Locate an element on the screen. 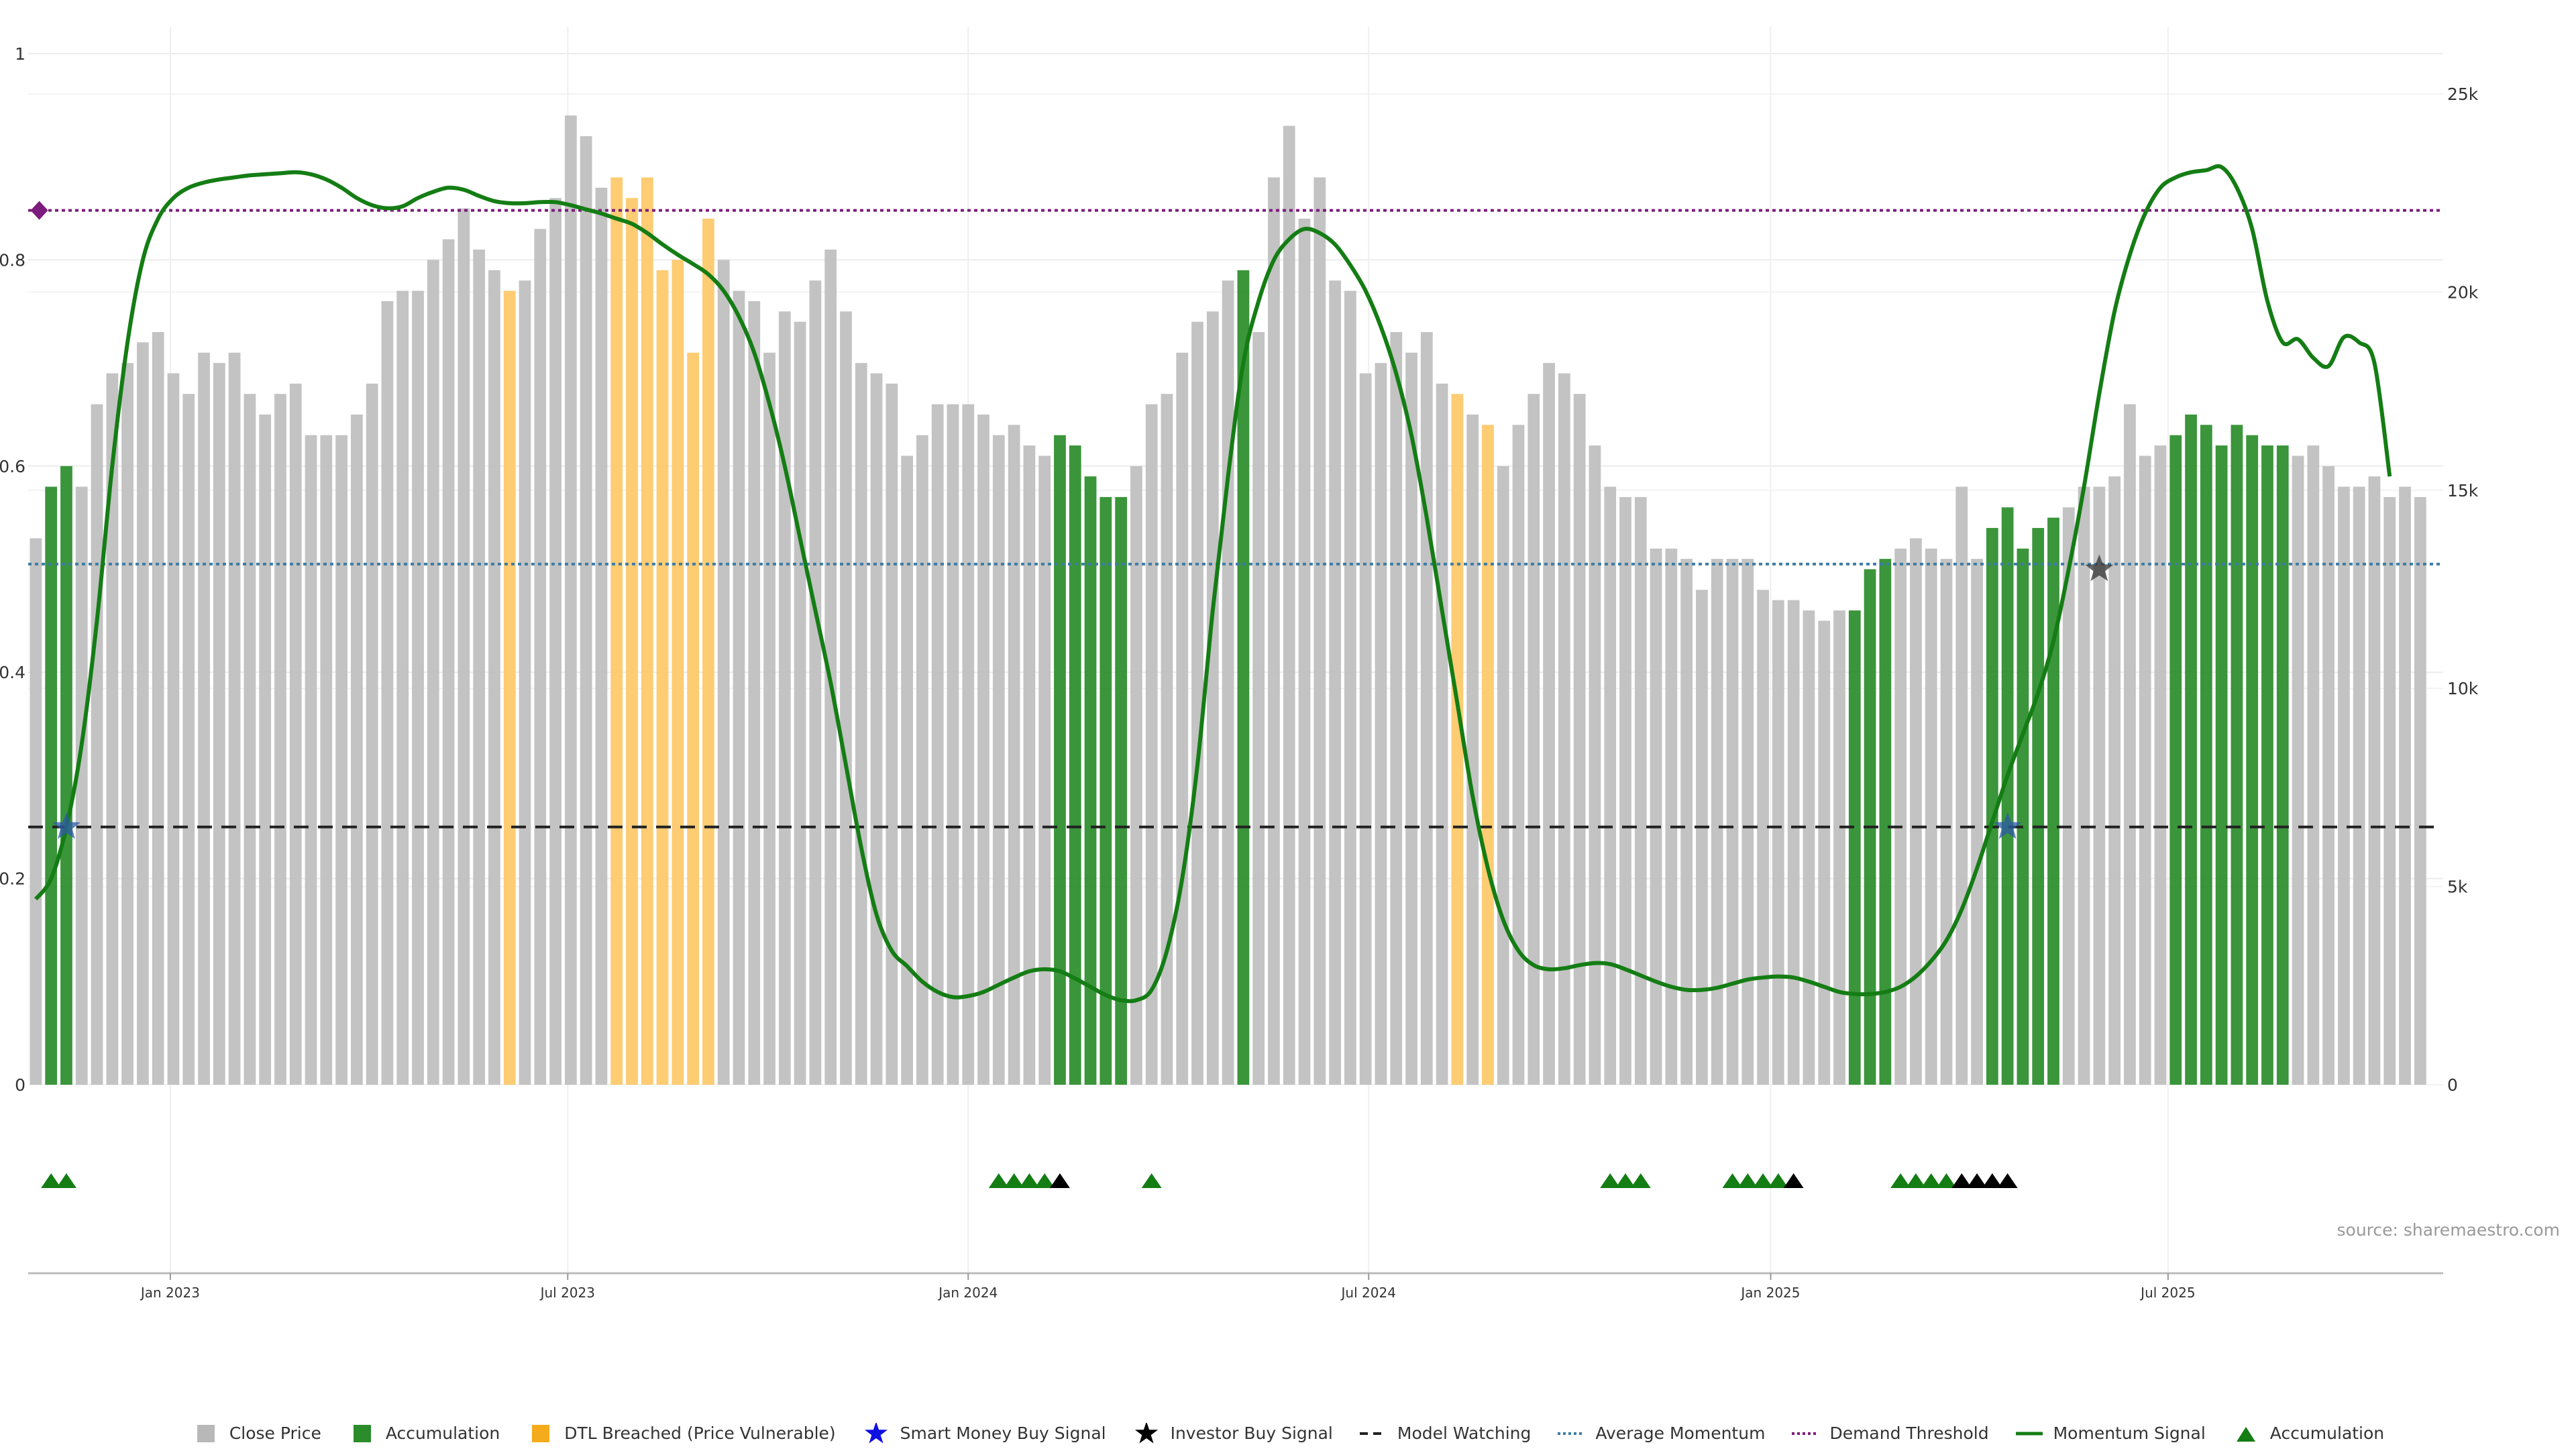  legend-item-watch: Model Watching is located at coordinates (1445, 1433).